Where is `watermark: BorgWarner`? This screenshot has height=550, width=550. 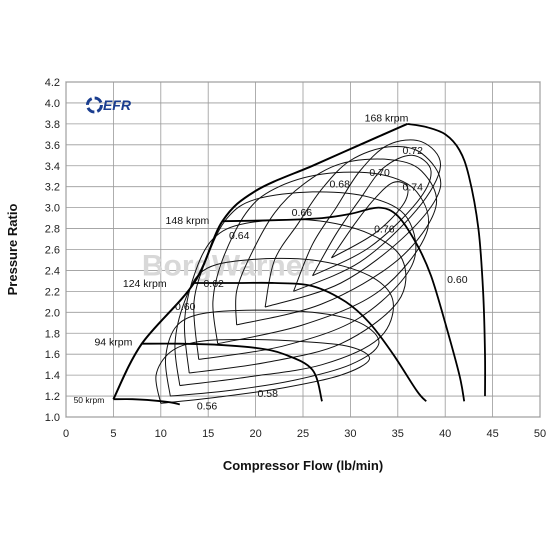 watermark: BorgWarner is located at coordinates (228, 266).